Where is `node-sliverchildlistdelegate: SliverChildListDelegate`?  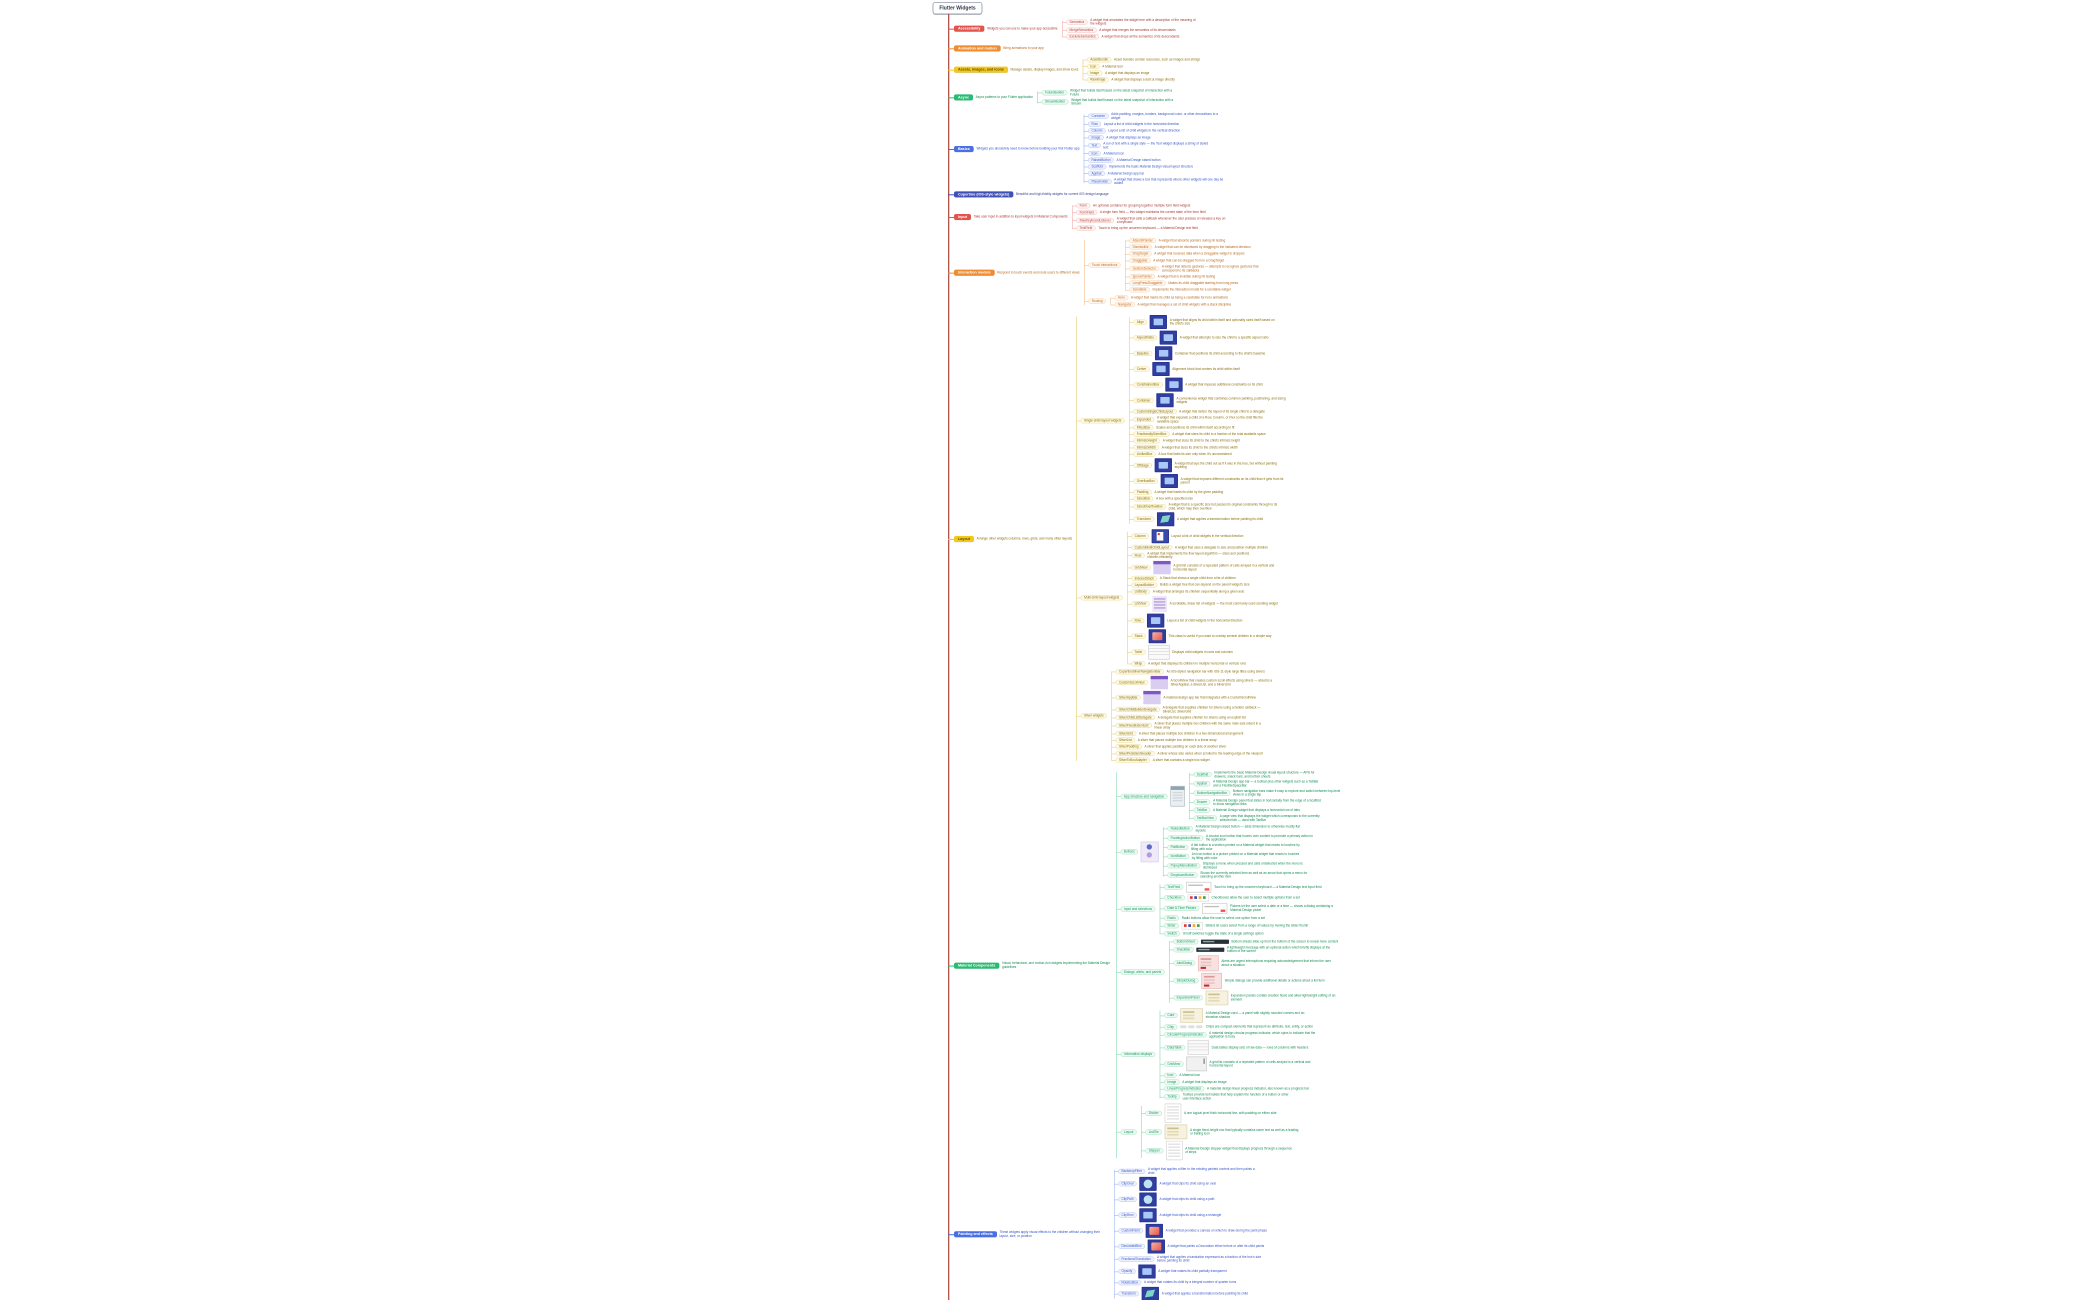 node-sliverchildlistdelegate: SliverChildListDelegate is located at coordinates (1135, 718).